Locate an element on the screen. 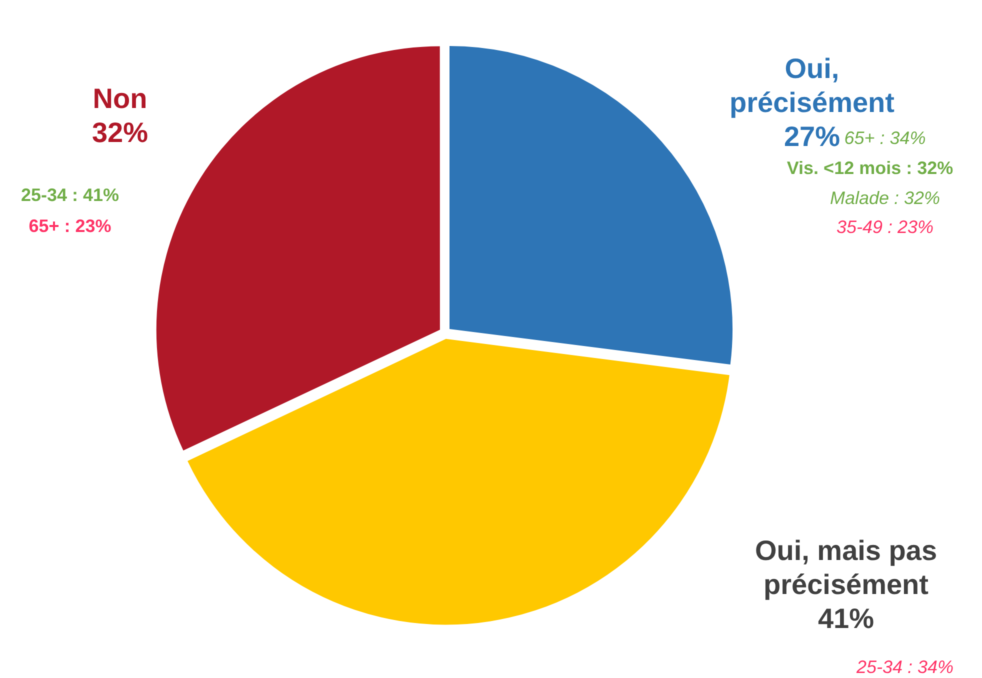  slice-label: Non is located at coordinates (120, 99).